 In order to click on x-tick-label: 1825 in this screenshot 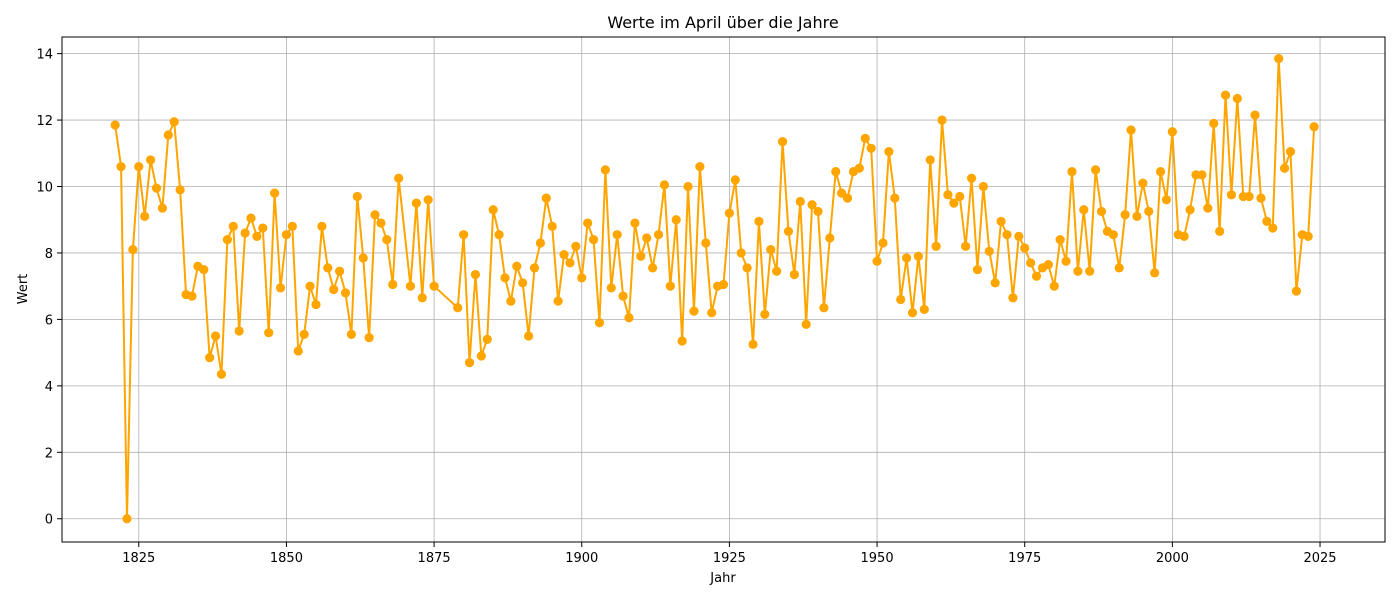, I will do `click(138, 558)`.